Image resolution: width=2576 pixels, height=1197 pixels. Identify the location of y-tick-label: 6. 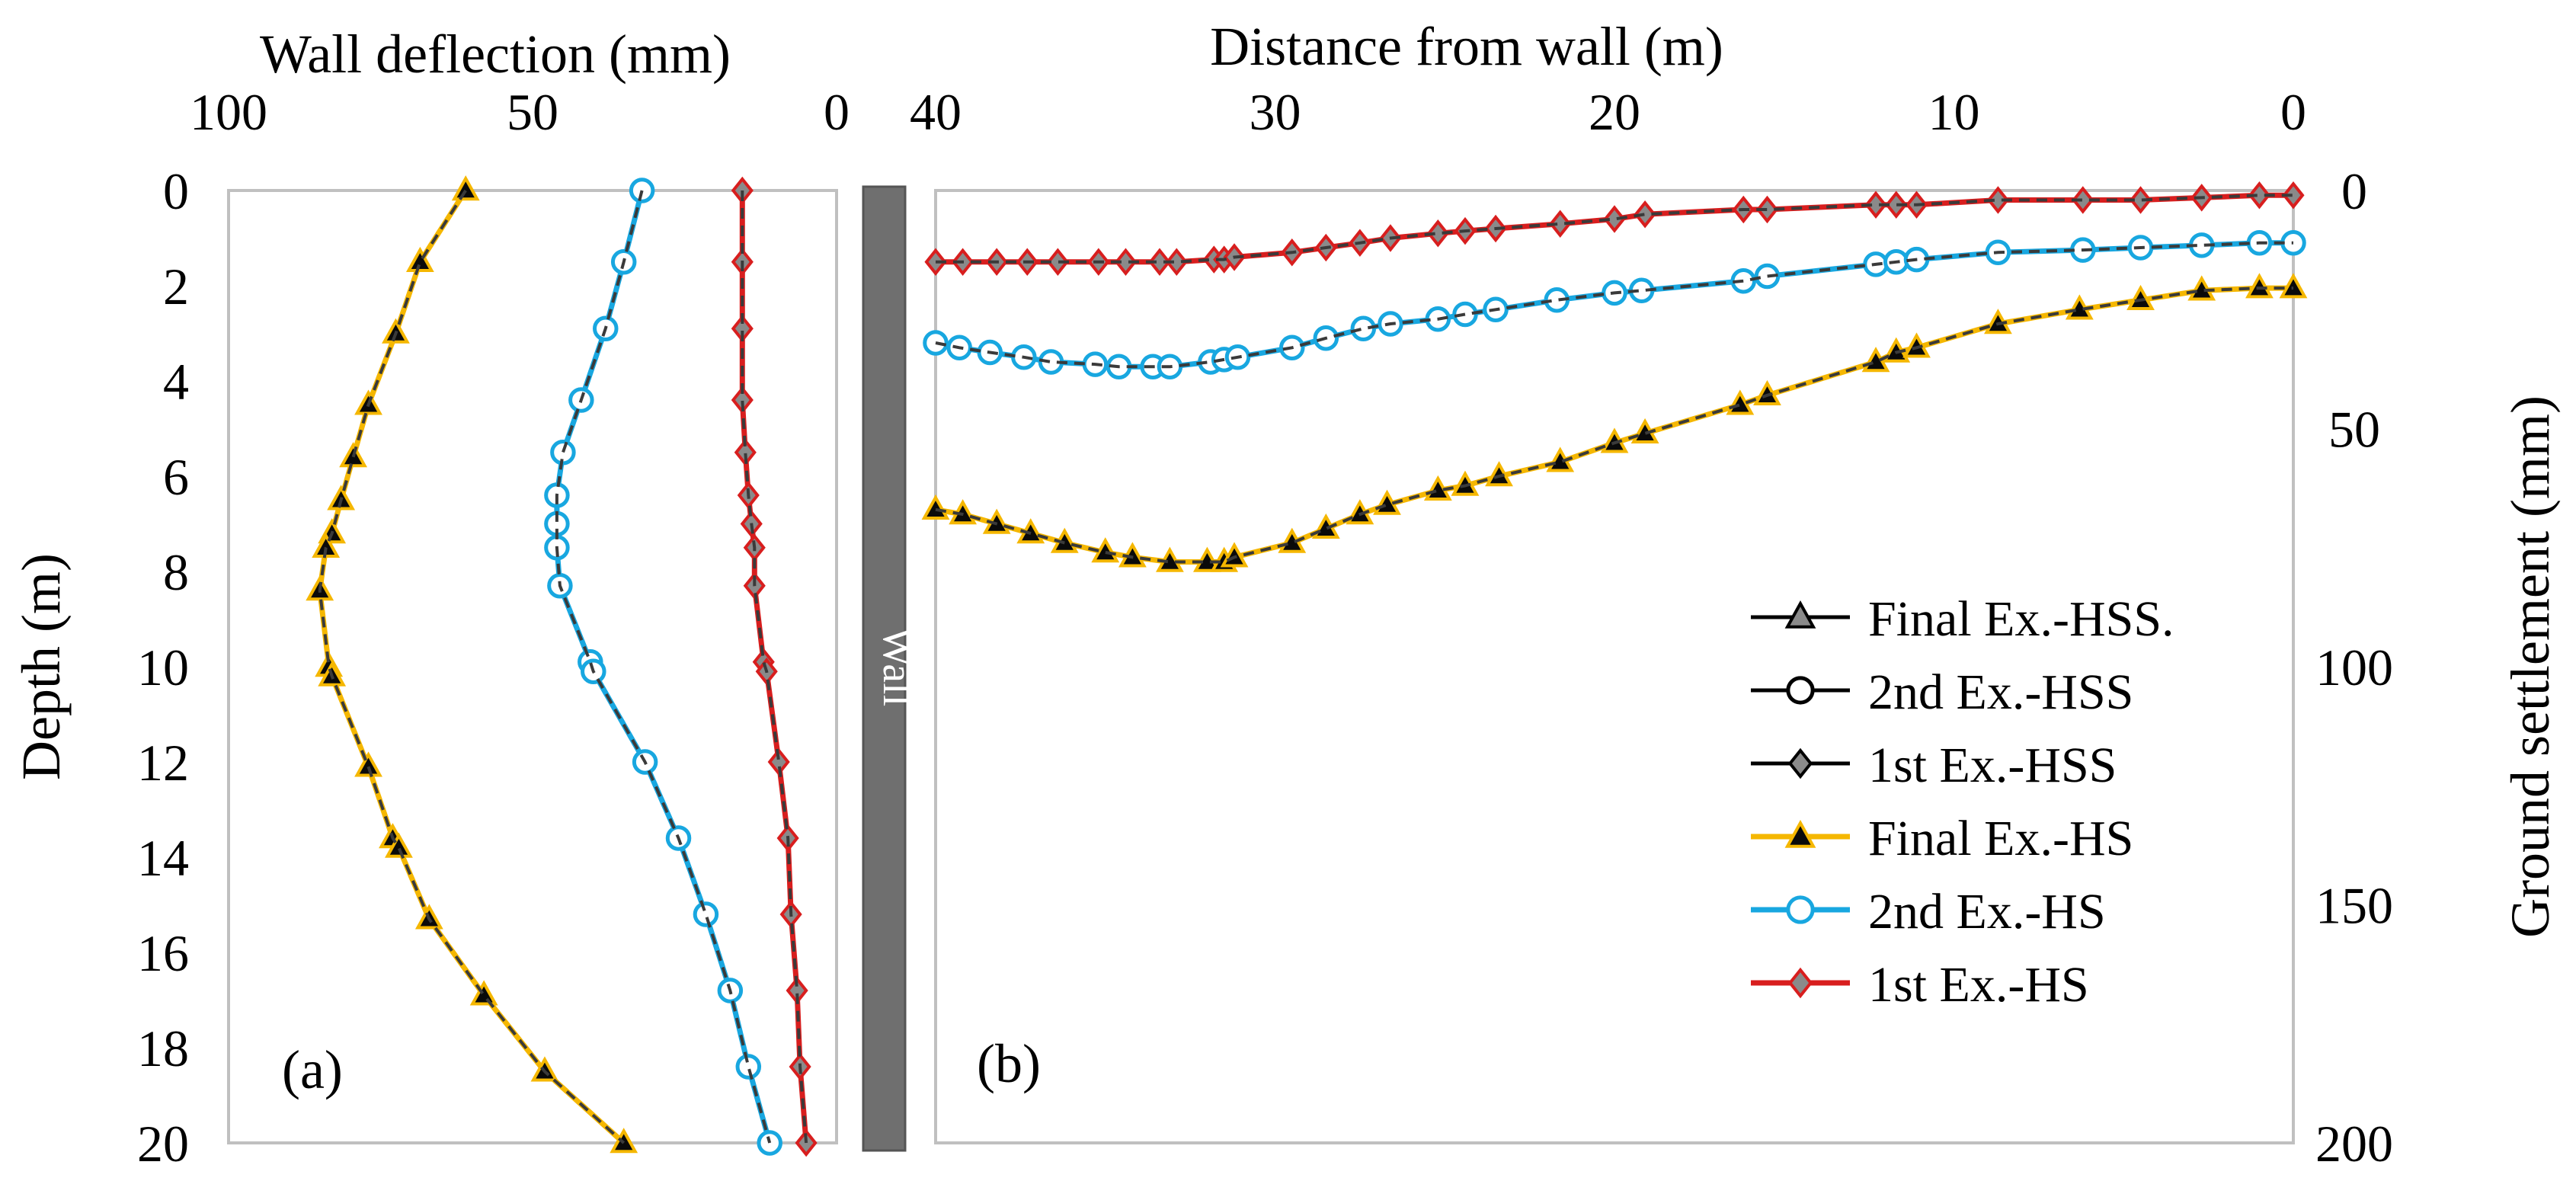
(176, 477).